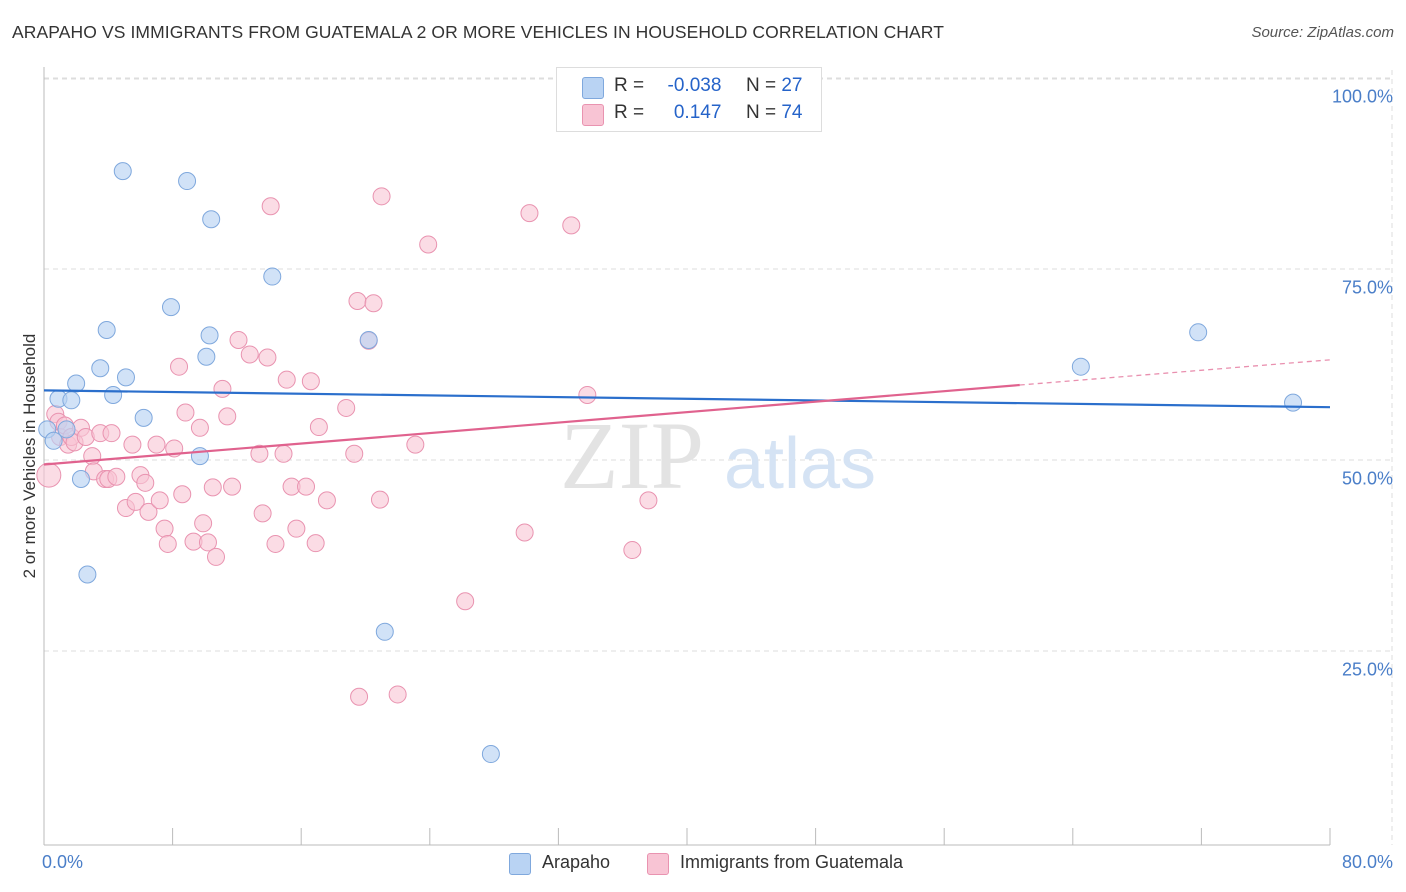  Describe the element at coordinates (576, 862) in the screenshot. I see `bottom-legend-label: Arapaho` at that location.